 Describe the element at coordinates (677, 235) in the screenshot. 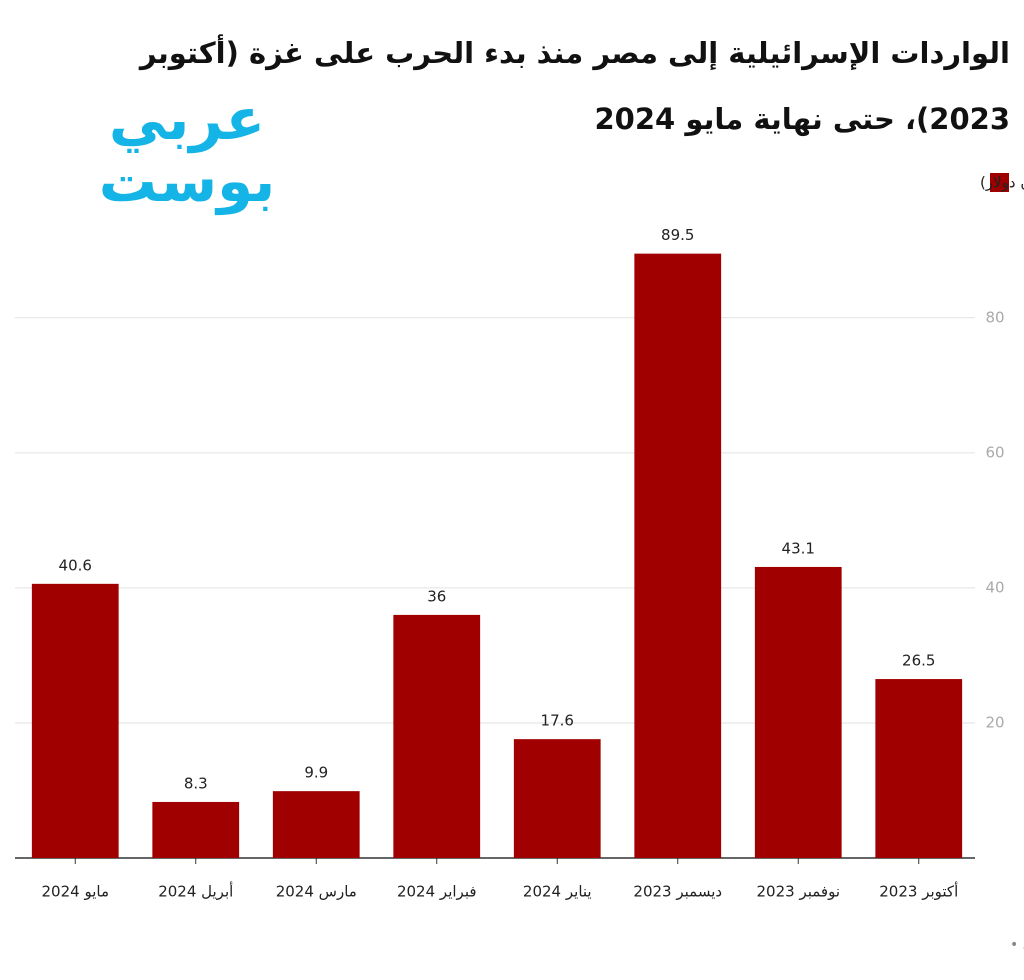

I see `value-label: 89.5` at that location.